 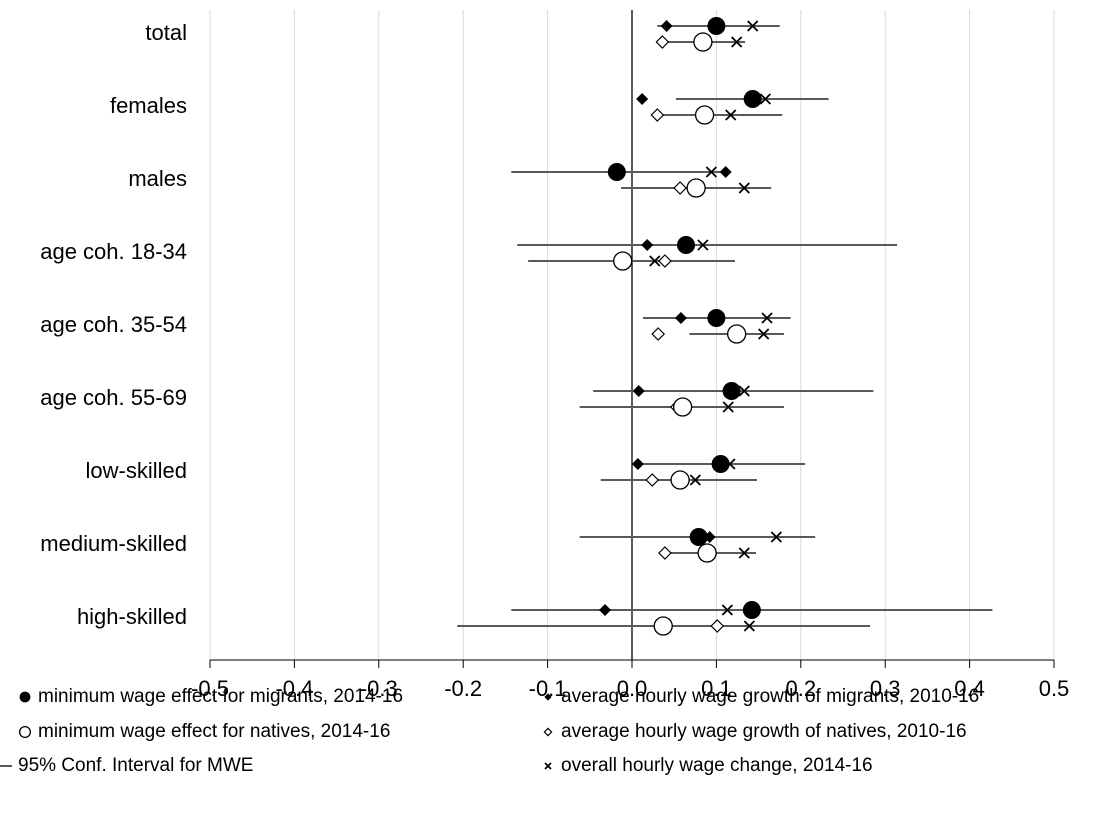 I want to click on x-tick-label: 0.5, so click(x=1054, y=688).